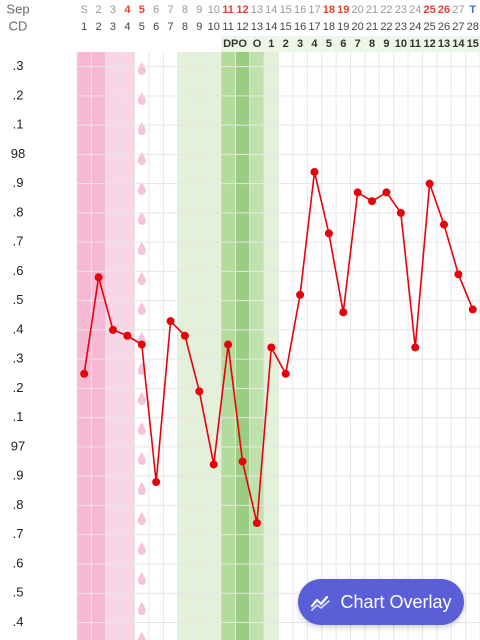 The width and height of the screenshot is (480, 640). Describe the element at coordinates (401, 10) in the screenshot. I see `date-label: 23` at that location.